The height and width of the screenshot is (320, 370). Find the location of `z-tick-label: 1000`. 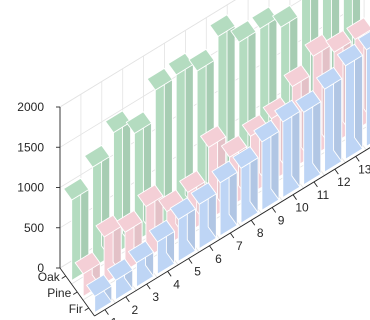

z-tick-label: 1000 is located at coordinates (30, 188).